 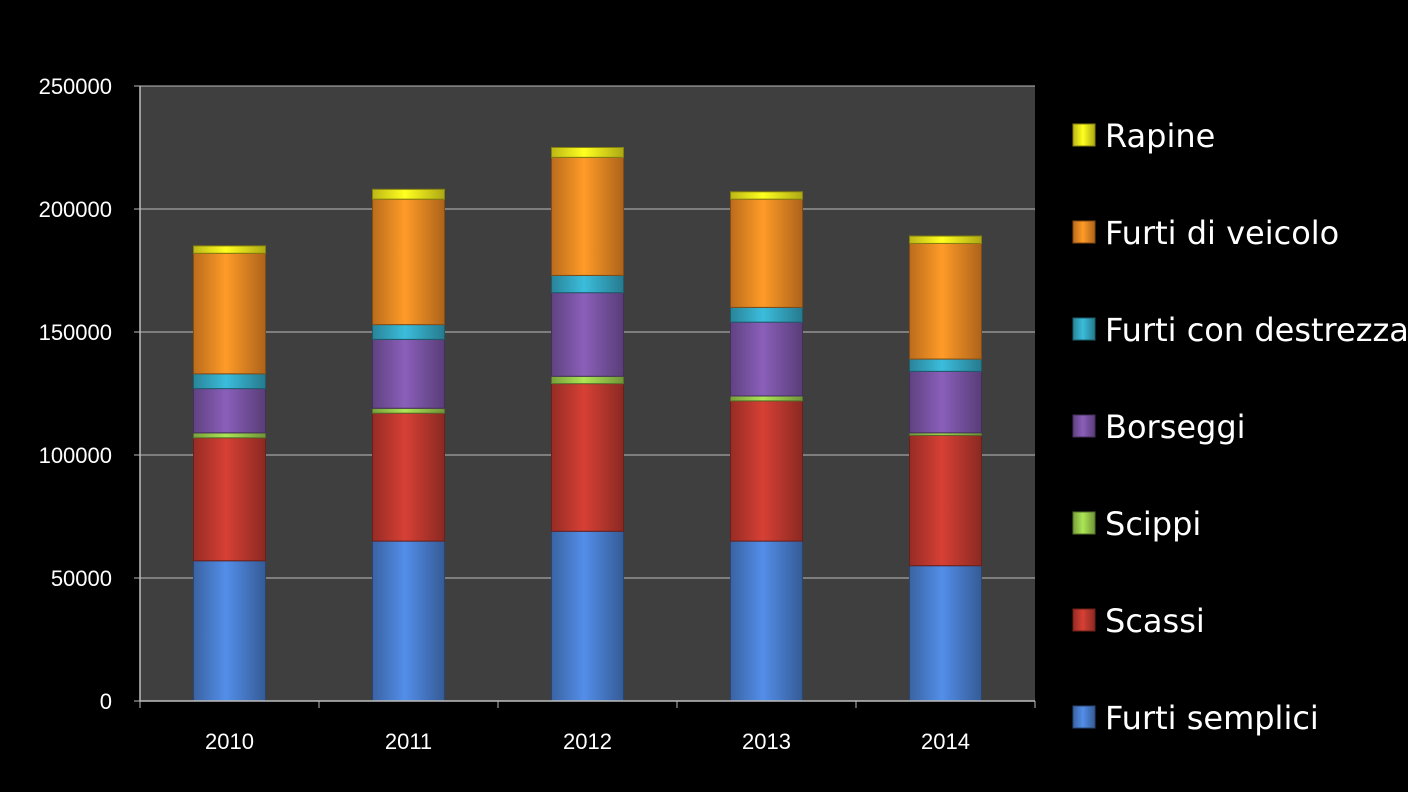 I want to click on y-tick-label: 200000, so click(x=75, y=209).